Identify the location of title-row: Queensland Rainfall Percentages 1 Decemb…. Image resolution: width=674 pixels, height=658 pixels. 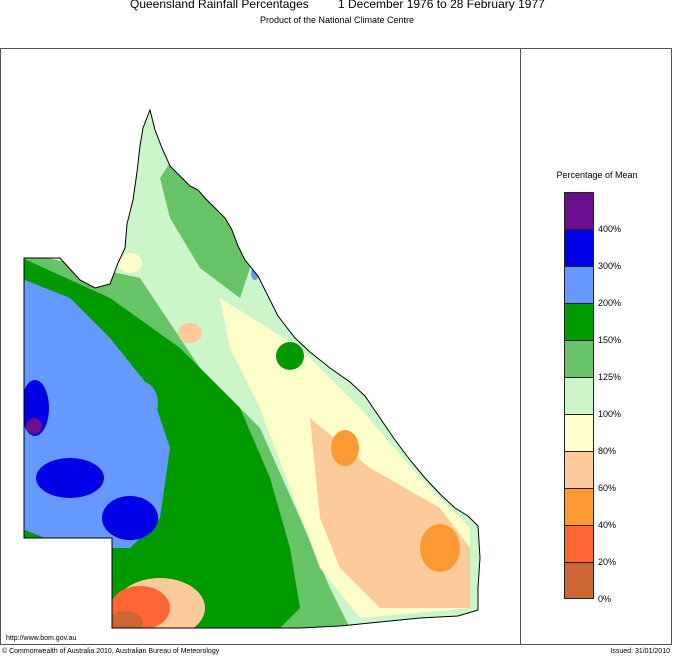
(337, 7).